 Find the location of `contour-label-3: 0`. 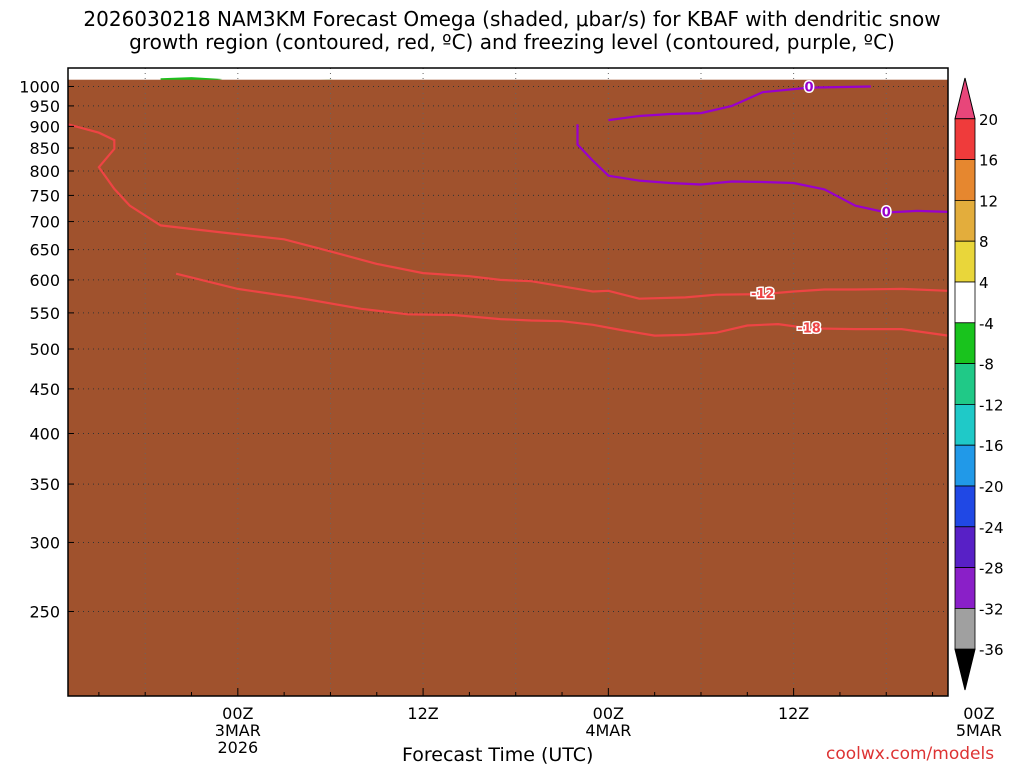

contour-label-3: 0 is located at coordinates (809, 88).